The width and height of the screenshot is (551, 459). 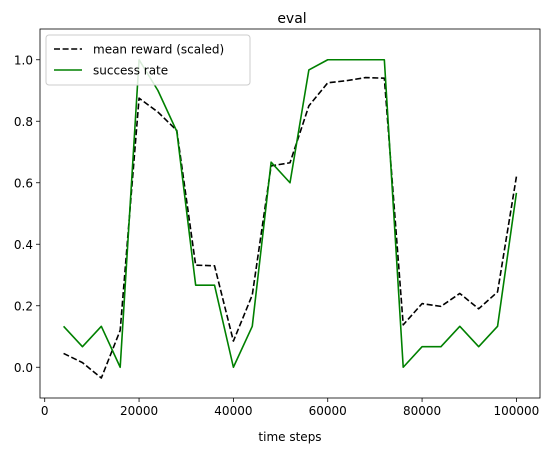 I want to click on x-tick-label: 80000, so click(x=422, y=411).